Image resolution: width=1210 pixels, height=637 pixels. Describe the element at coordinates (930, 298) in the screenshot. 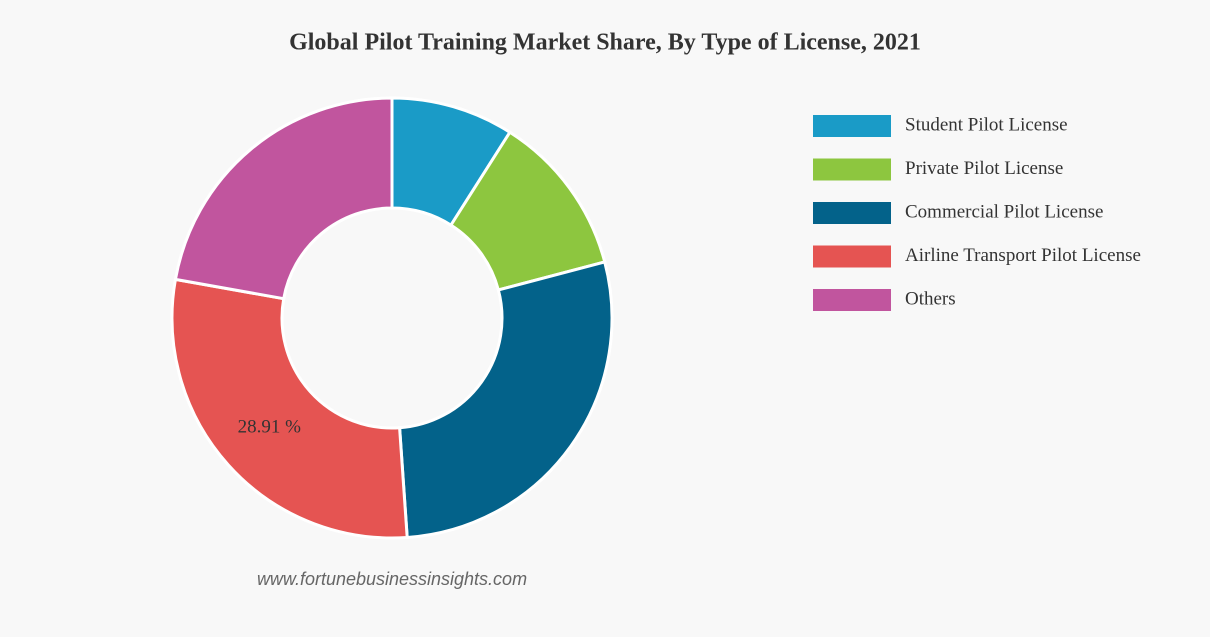

I see `legend-label: Others` at that location.